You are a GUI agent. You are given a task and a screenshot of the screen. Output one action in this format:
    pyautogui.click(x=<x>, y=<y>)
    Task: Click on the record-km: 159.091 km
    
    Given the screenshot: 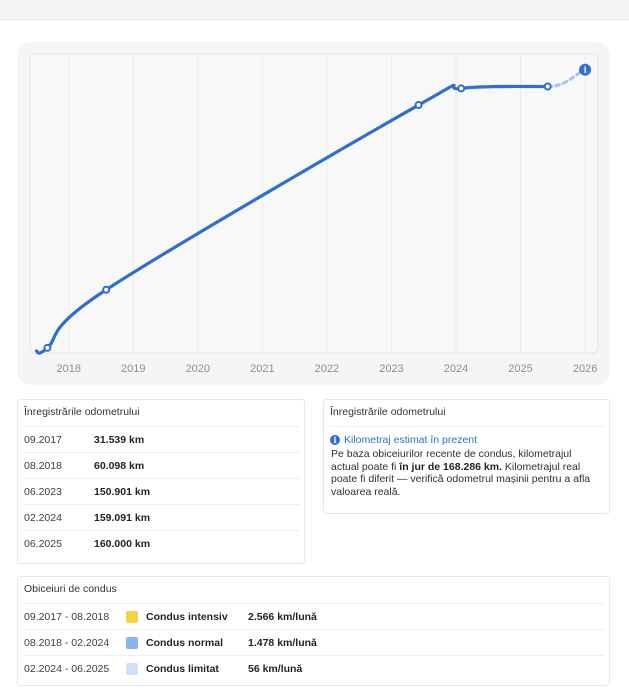 What is the action you would take?
    pyautogui.click(x=122, y=517)
    